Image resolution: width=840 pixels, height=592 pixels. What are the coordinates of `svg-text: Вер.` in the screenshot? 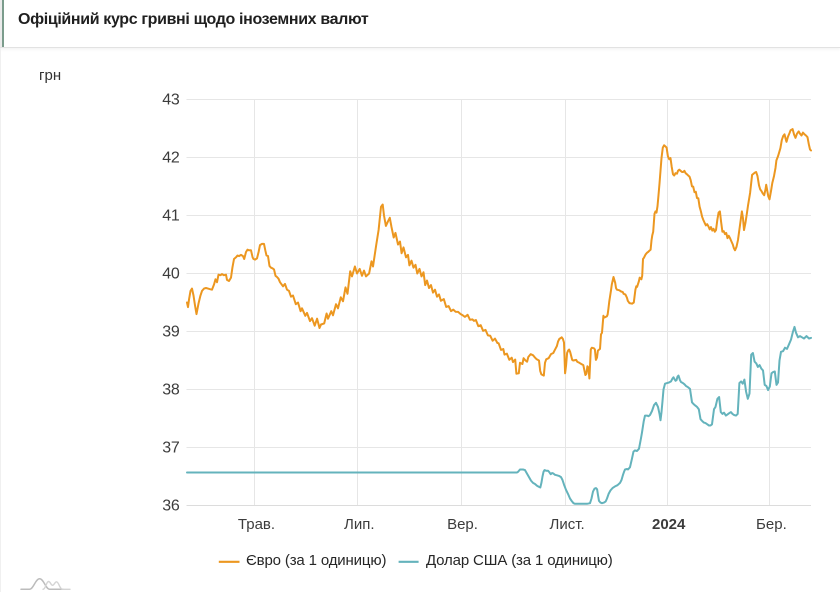 It's located at (462, 524).